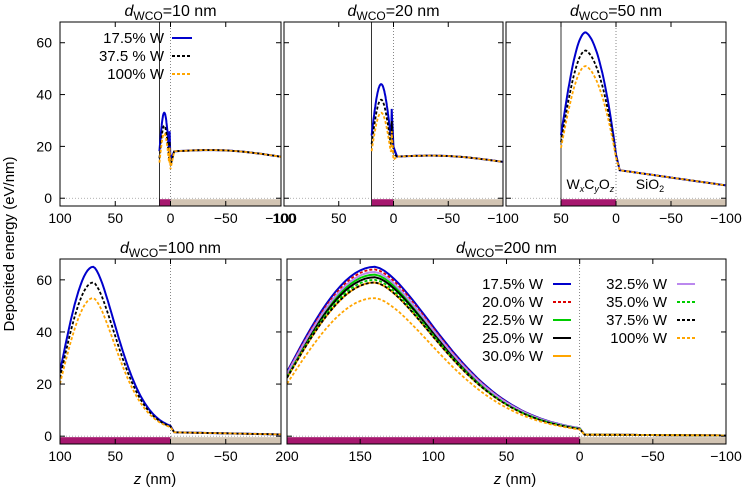 Image resolution: width=747 pixels, height=489 pixels. What do you see at coordinates (513, 320) in the screenshot?
I see `legend-label: 22.5% W` at bounding box center [513, 320].